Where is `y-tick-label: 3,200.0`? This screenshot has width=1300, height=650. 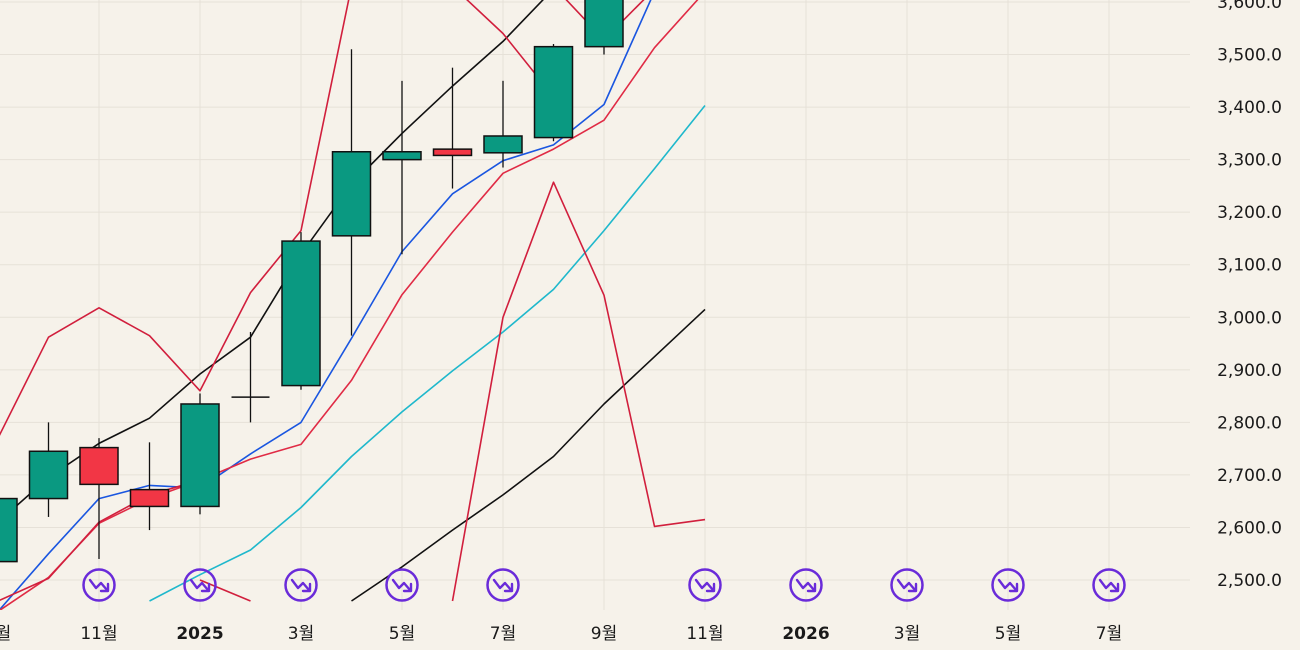
y-tick-label: 3,200.0 is located at coordinates (1249, 213).